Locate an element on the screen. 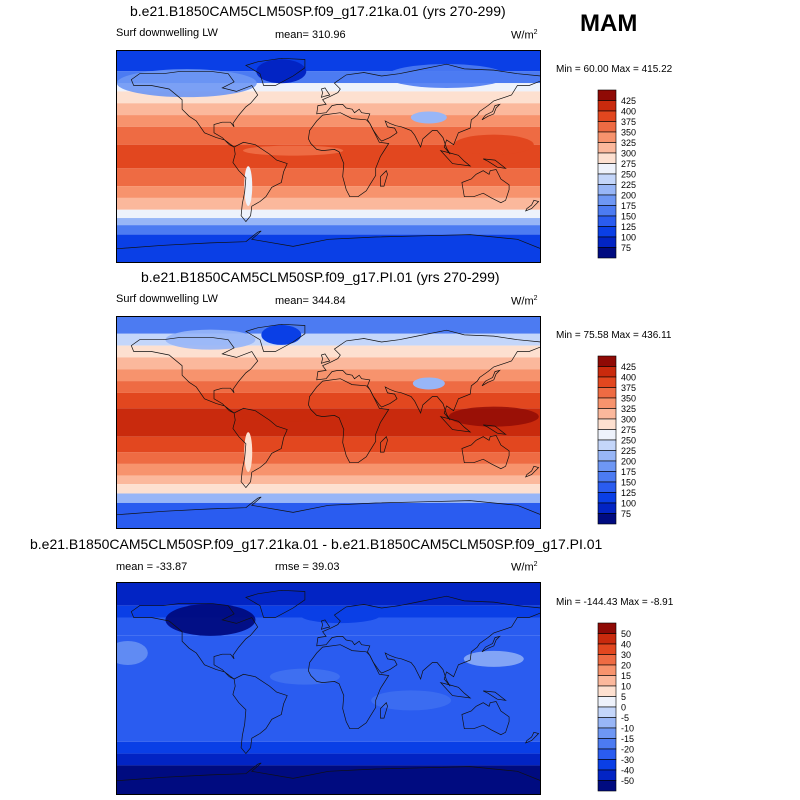 Image resolution: width=800 pixels, height=800 pixels. colorbar3-tick-label: 40 is located at coordinates (626, 645).